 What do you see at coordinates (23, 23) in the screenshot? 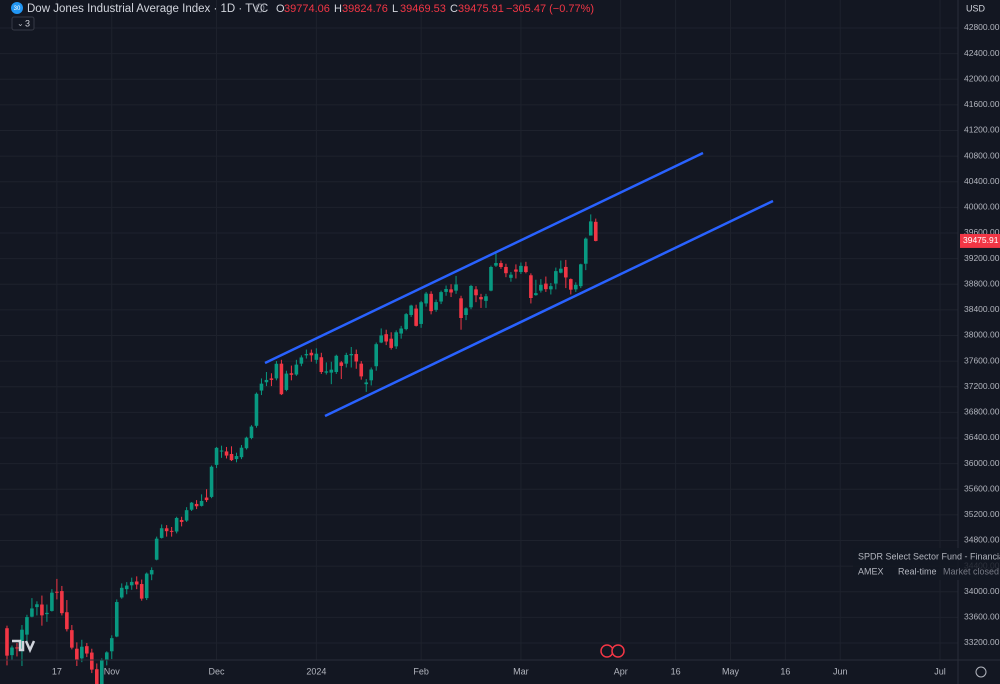
I see `indicator-toggle` at bounding box center [23, 23].